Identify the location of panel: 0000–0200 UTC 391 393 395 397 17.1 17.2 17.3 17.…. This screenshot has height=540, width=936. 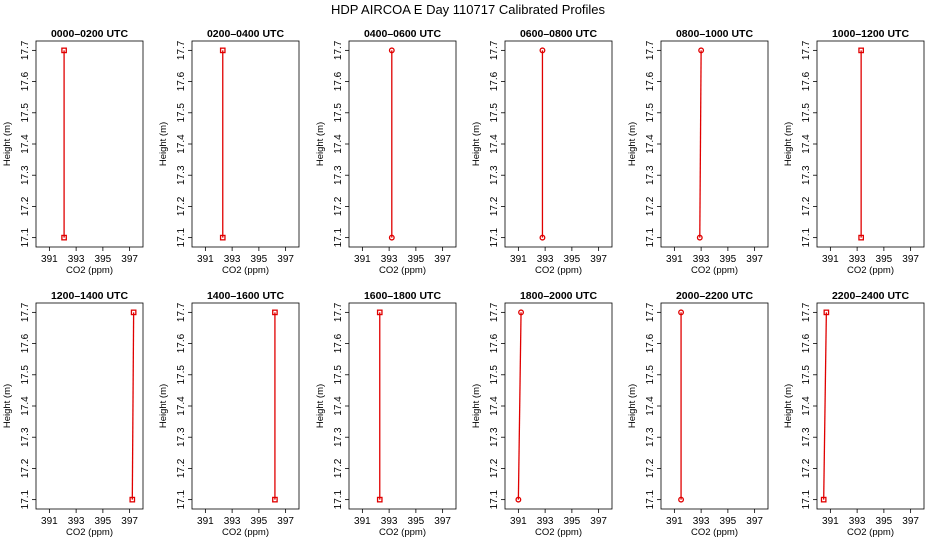
(73, 152).